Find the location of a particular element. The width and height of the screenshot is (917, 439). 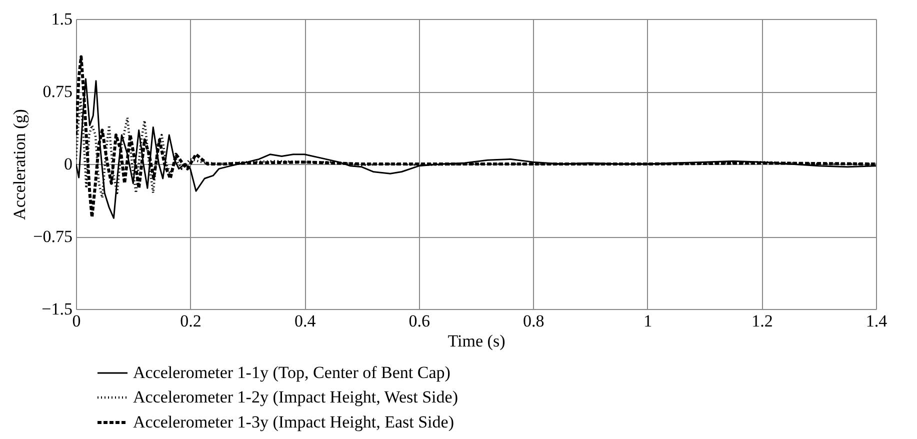

y-tick-label: 0 is located at coordinates (68, 164).